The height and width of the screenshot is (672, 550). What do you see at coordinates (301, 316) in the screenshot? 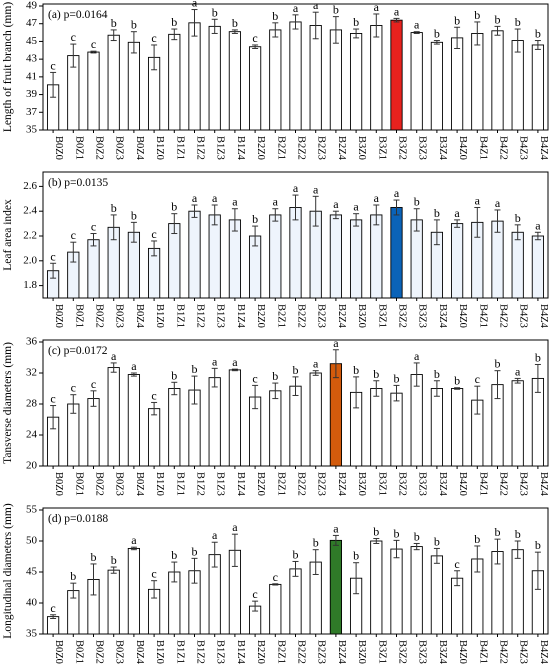
I see `x-tick-label: B2Z2` at bounding box center [301, 316].